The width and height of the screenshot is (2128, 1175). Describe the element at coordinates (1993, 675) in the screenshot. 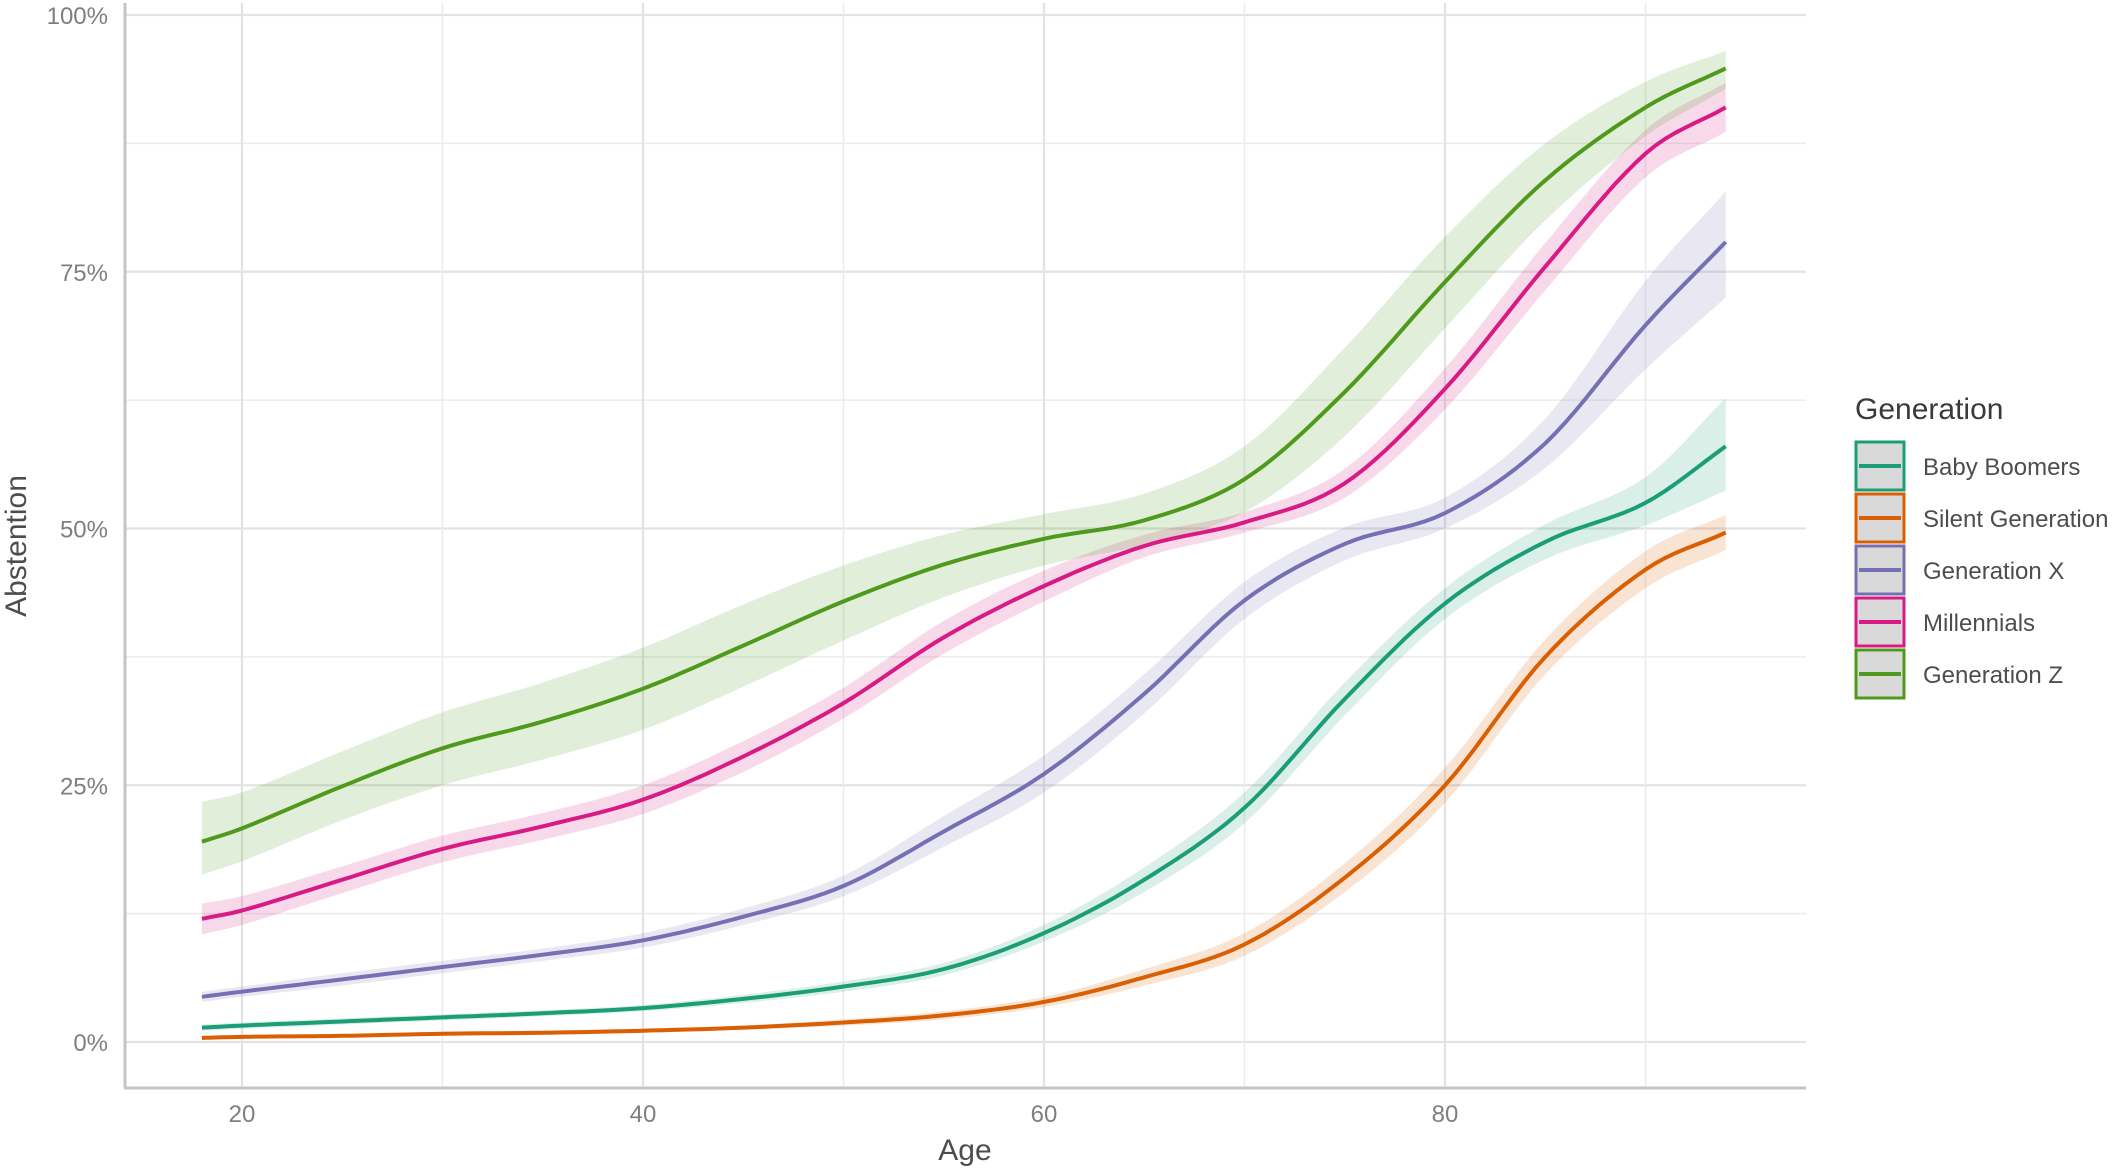

I see `legend-label: Generation Z` at that location.